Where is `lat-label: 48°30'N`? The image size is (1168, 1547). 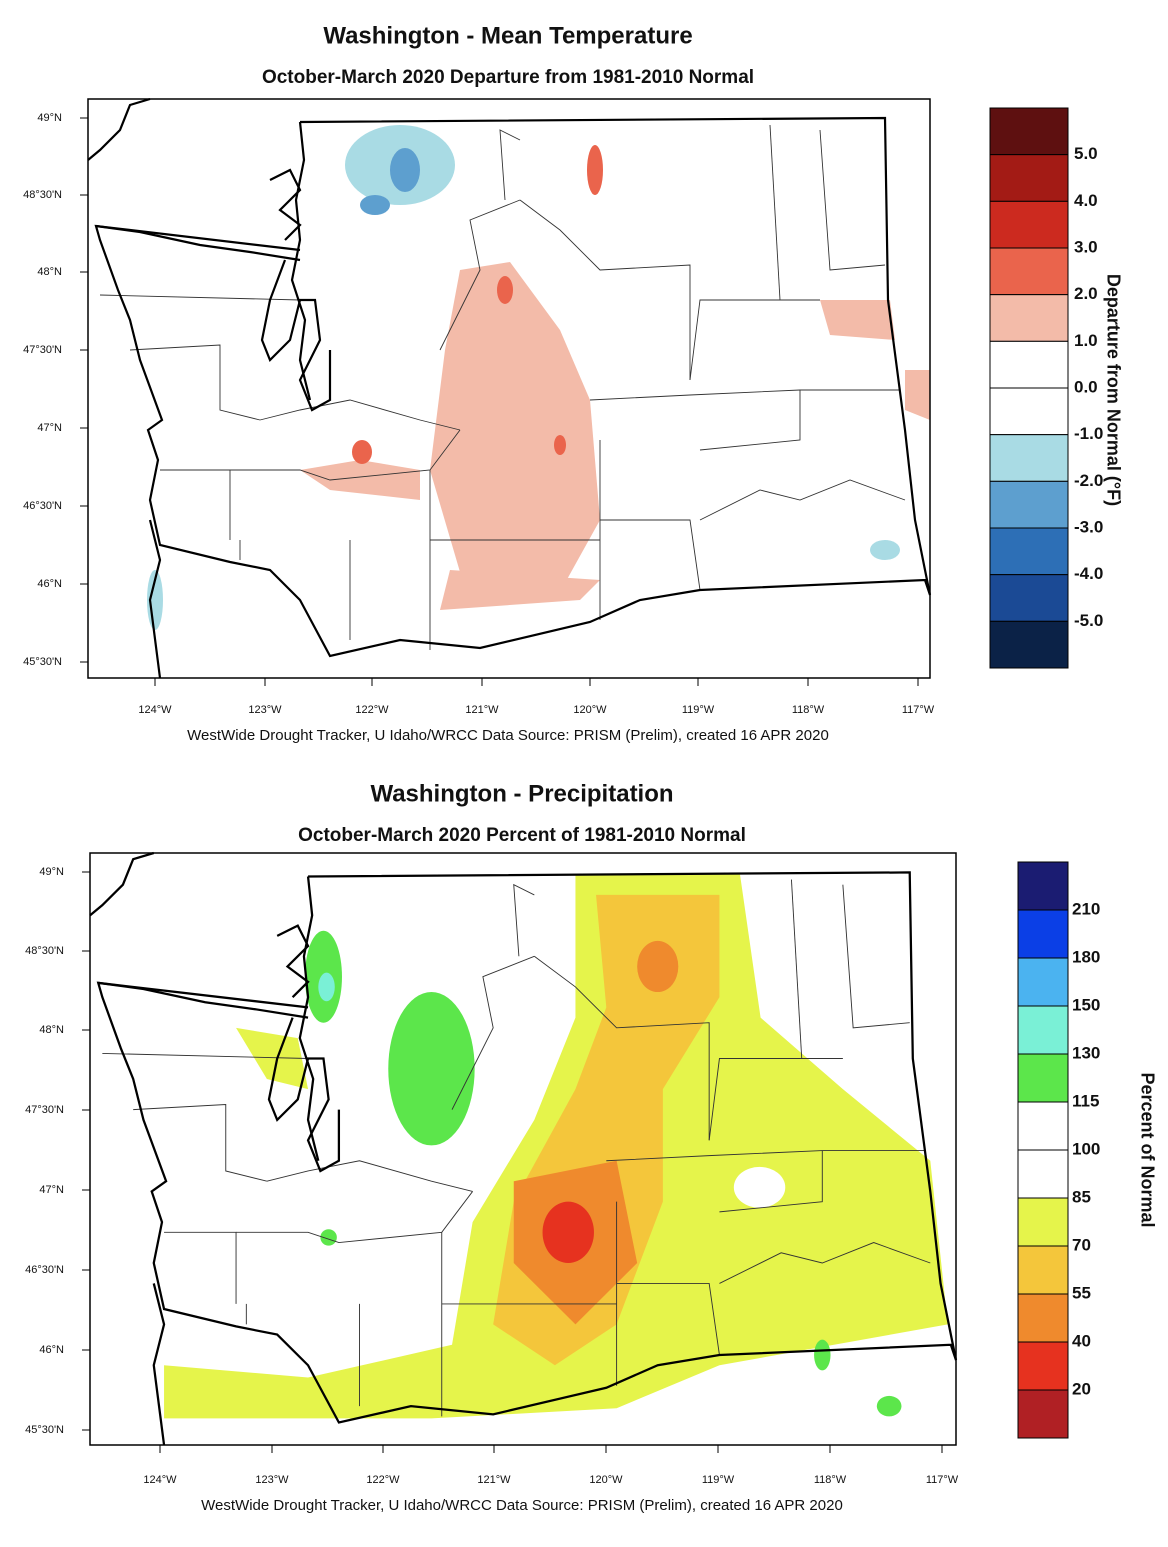 lat-label: 48°30'N is located at coordinates (44, 951).